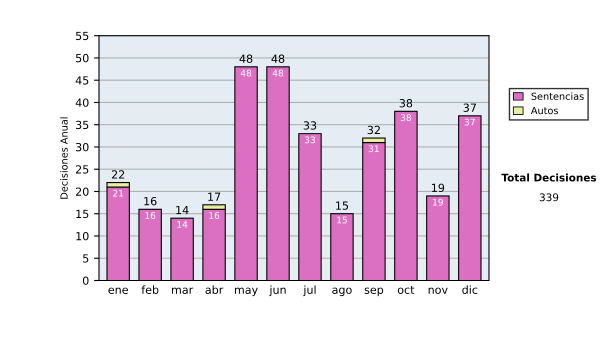  Describe the element at coordinates (82, 80) in the screenshot. I see `y-tick-label: 45` at that location.